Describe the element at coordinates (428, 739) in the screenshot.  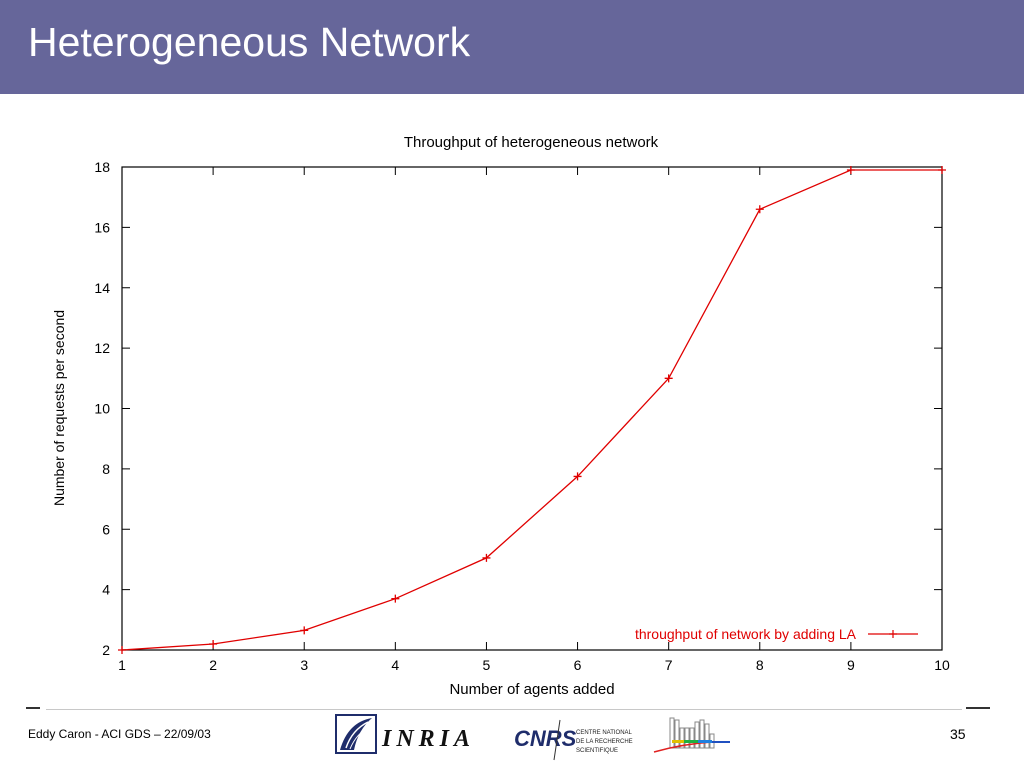
I see `inria-wordmark: INRIA` at that location.